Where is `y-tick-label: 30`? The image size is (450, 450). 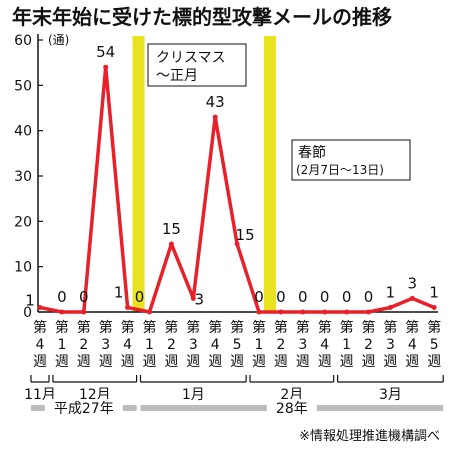 y-tick-label: 30 is located at coordinates (23, 177).